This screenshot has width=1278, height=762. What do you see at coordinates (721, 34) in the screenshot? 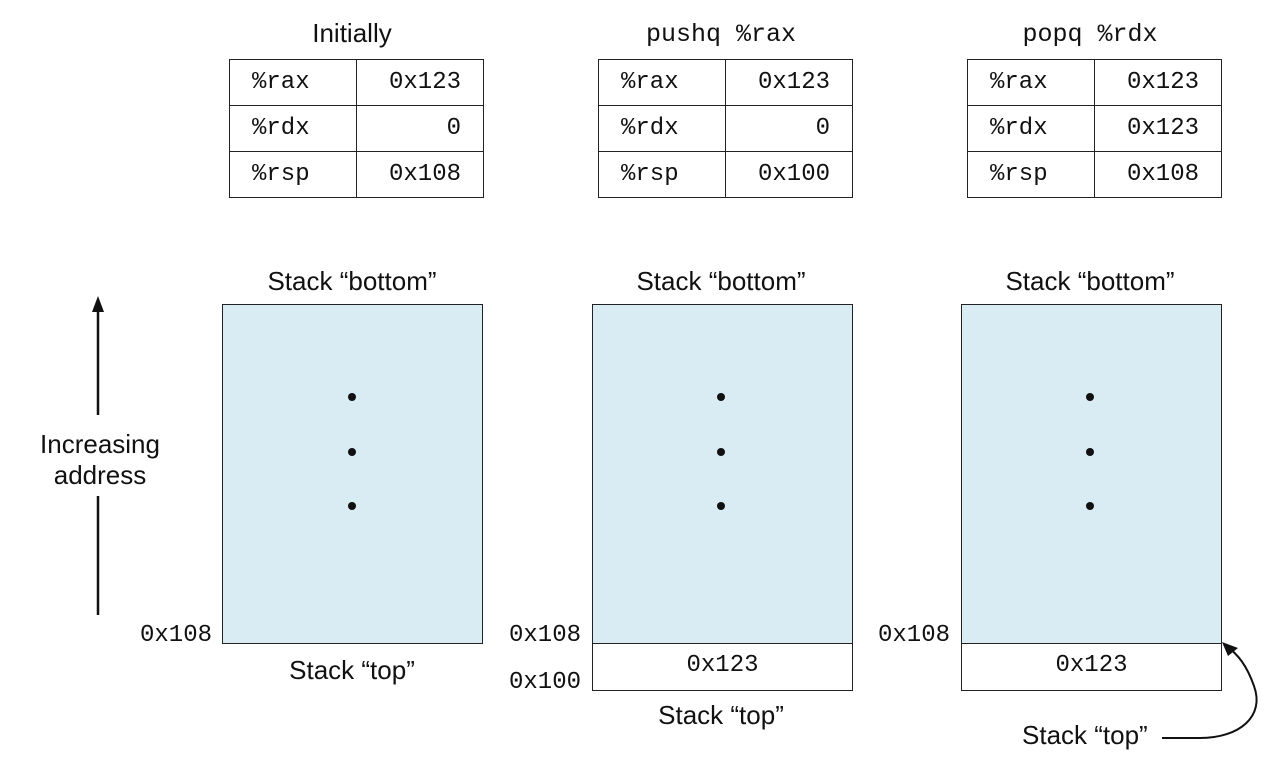
I see `column-title-pushq: pushq %rax` at bounding box center [721, 34].